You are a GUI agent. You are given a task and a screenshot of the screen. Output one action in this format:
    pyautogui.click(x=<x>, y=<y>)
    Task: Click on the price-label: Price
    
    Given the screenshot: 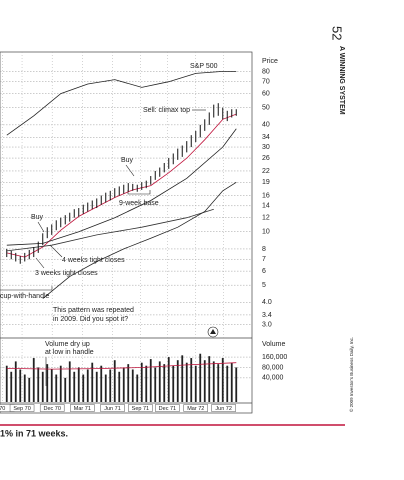 What is the action you would take?
    pyautogui.click(x=270, y=61)
    